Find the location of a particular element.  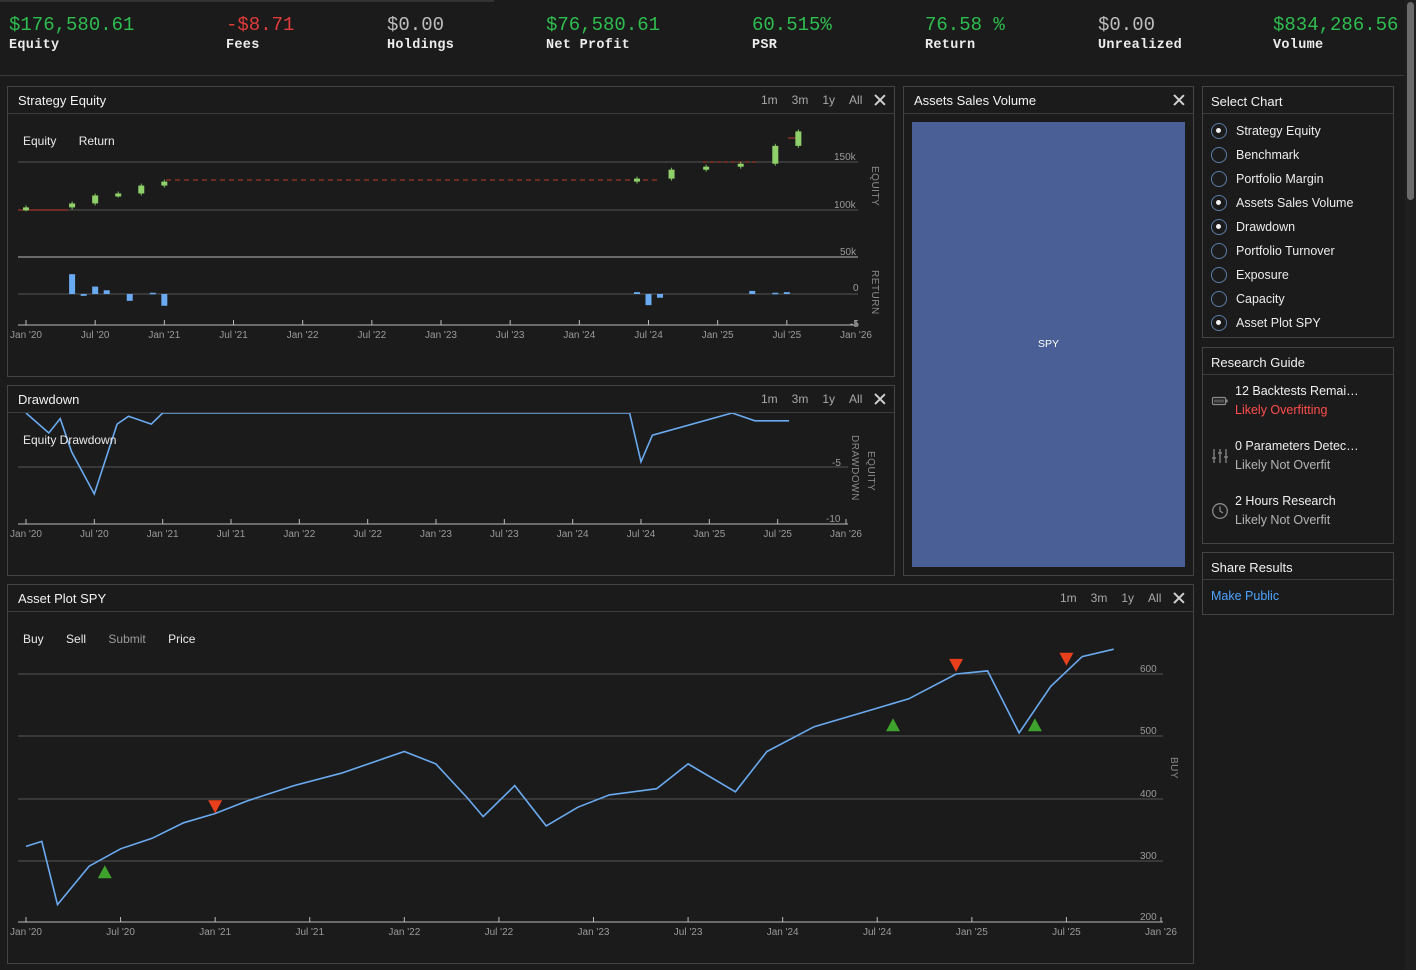

stat-psr: 60.515% PSR is located at coordinates (792, 33).